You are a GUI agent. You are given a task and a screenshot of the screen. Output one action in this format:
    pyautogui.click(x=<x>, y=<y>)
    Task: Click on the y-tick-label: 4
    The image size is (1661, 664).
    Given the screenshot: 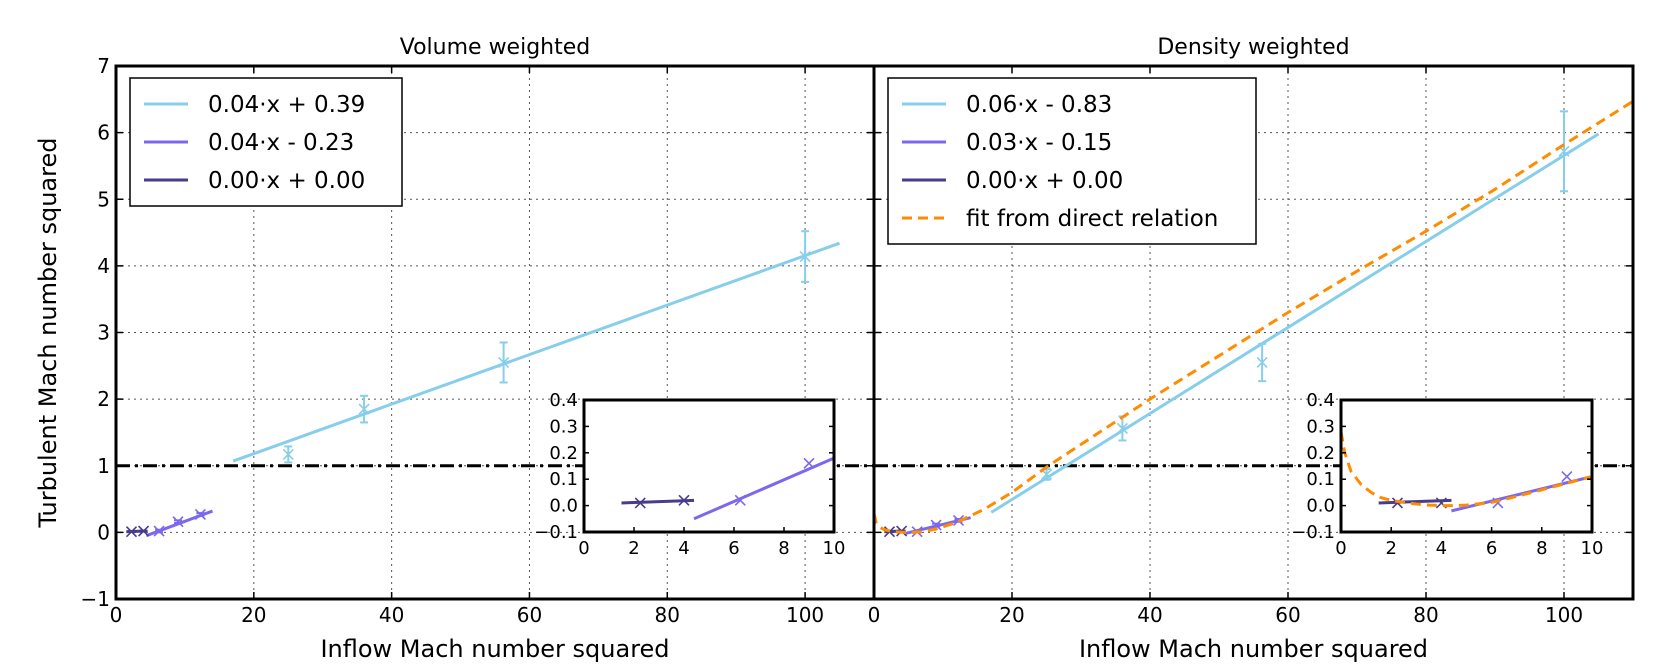 What is the action you would take?
    pyautogui.click(x=103, y=266)
    